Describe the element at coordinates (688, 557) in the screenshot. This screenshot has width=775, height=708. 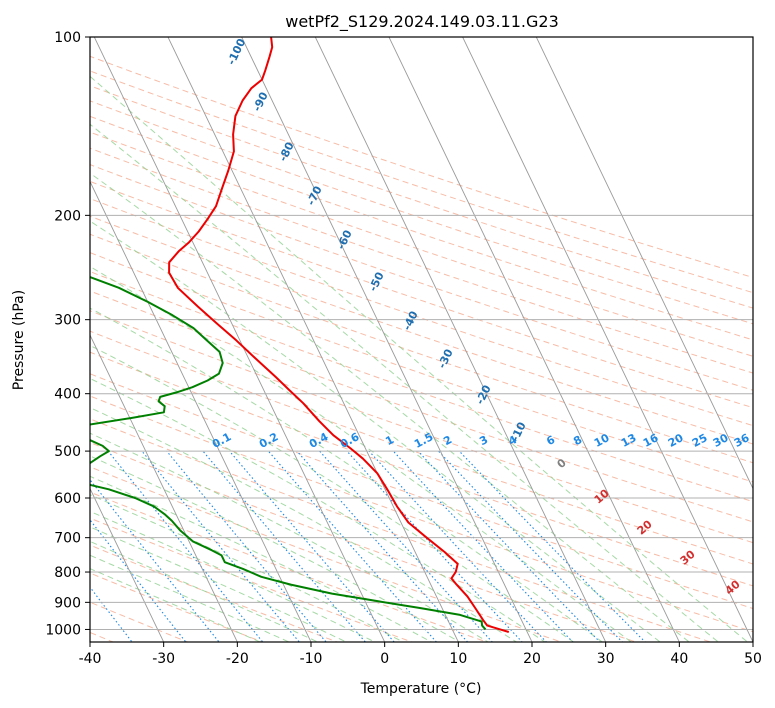
I see `moist-adiabat-label: 30` at that location.